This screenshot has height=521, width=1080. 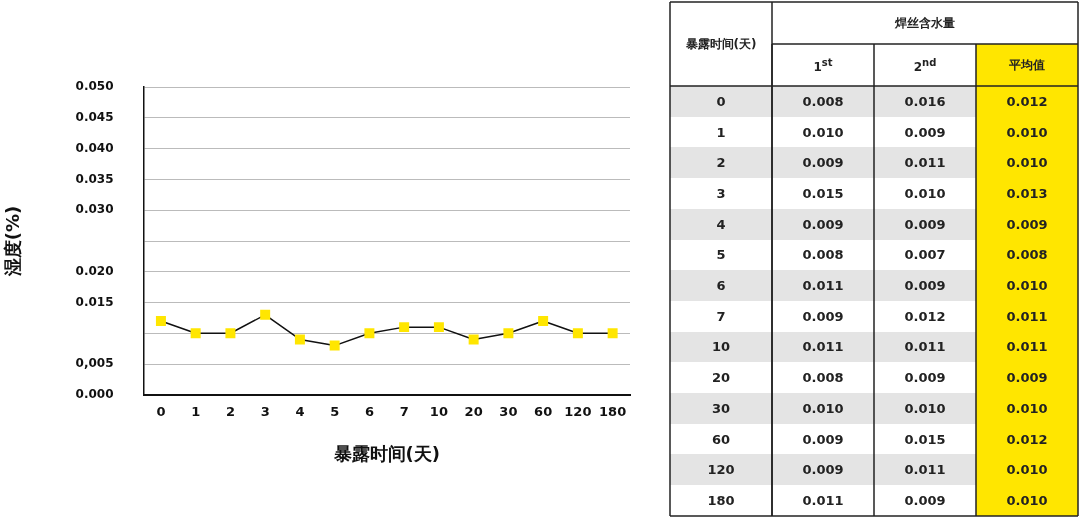 What do you see at coordinates (94, 301) in the screenshot?
I see `y-tick-label: 0.015` at bounding box center [94, 301].